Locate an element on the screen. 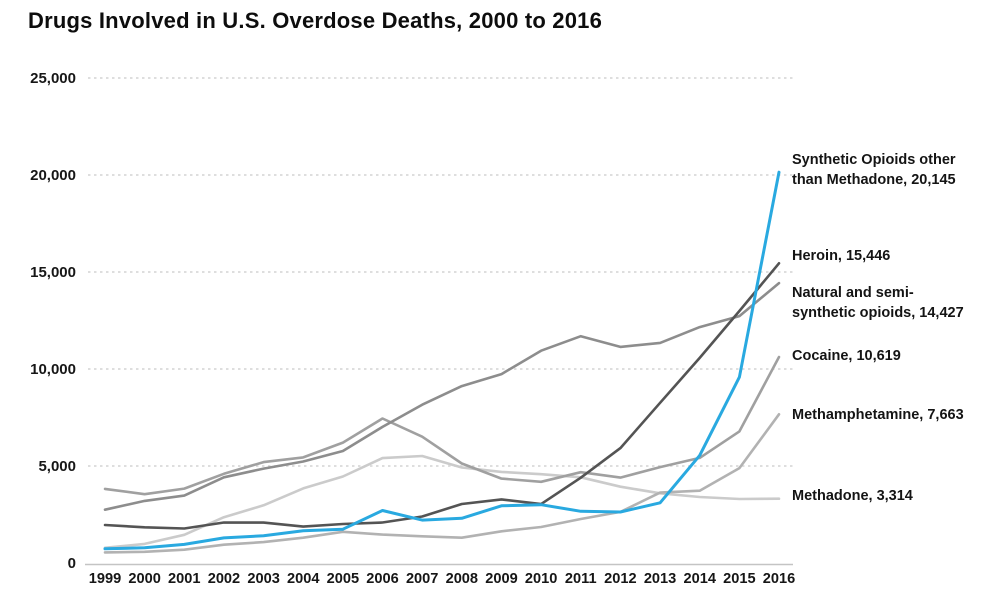 The image size is (1000, 600). x-tick-label-2005: 2005 is located at coordinates (343, 579).